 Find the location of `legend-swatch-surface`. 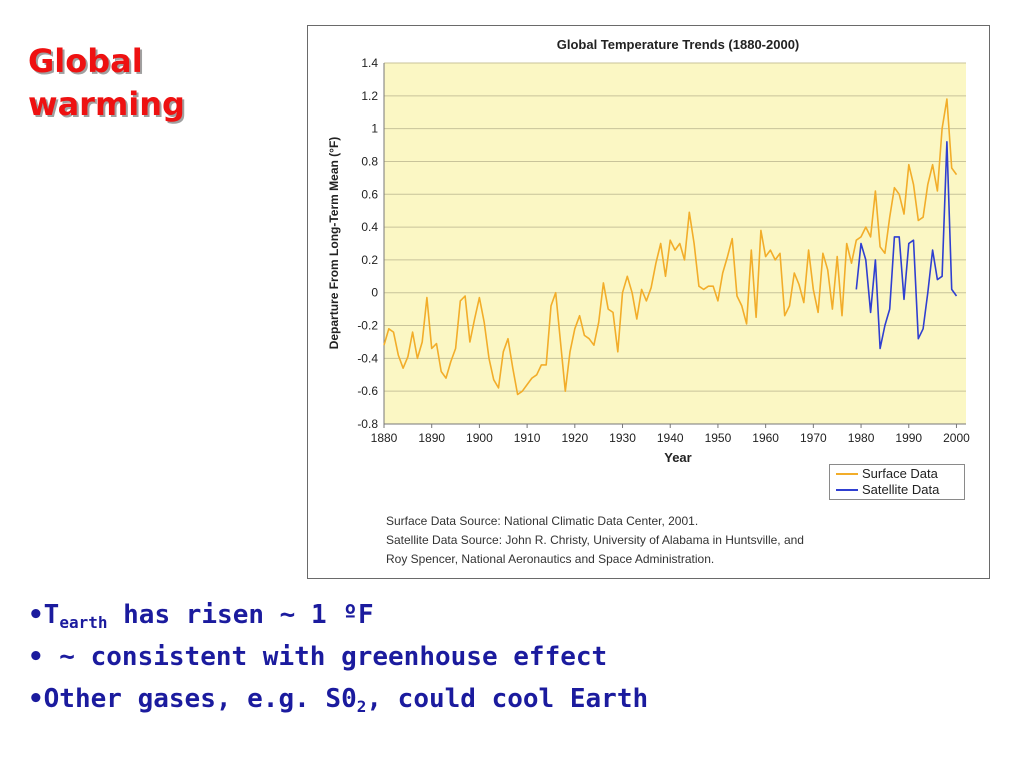

legend-swatch-surface is located at coordinates (847, 473).